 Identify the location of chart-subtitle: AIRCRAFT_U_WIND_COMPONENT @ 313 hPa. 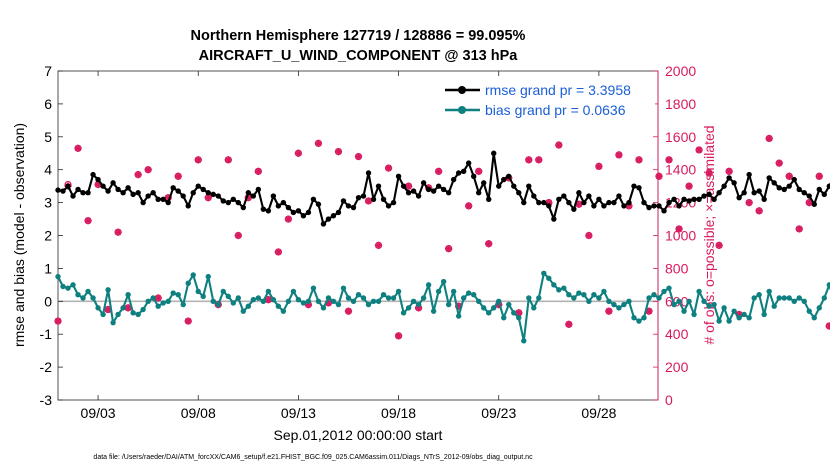
(359, 56).